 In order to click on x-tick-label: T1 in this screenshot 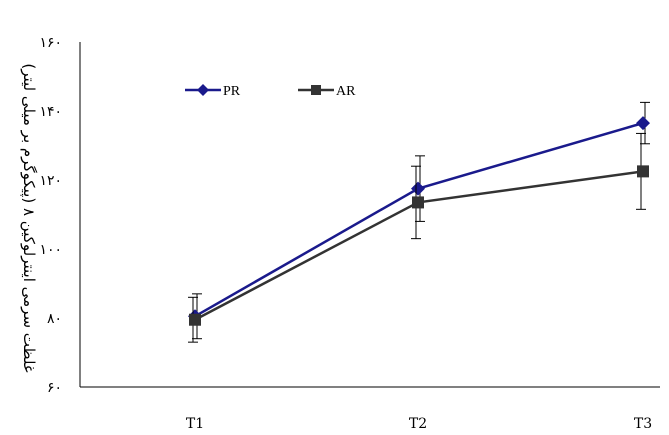, I will do `click(195, 424)`.